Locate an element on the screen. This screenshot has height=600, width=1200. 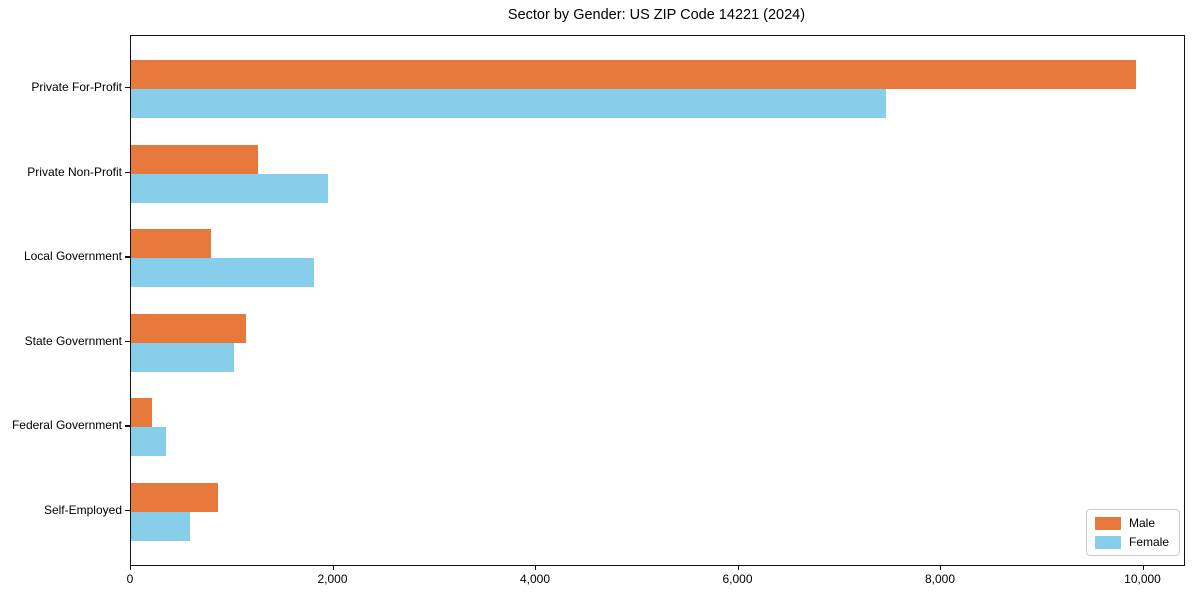
legend-item-female: Female is located at coordinates (1132, 542).